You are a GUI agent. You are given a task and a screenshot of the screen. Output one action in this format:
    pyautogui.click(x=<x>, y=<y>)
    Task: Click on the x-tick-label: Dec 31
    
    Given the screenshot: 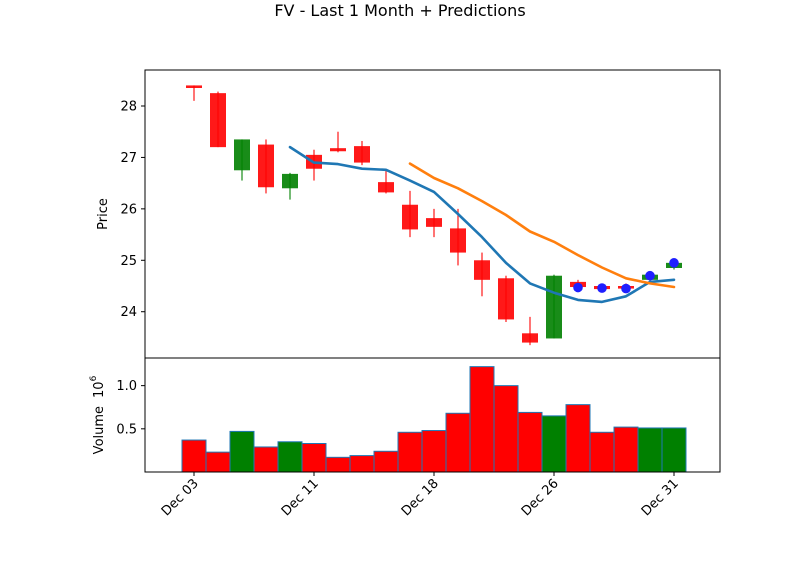 What is the action you would take?
    pyautogui.click(x=660, y=497)
    